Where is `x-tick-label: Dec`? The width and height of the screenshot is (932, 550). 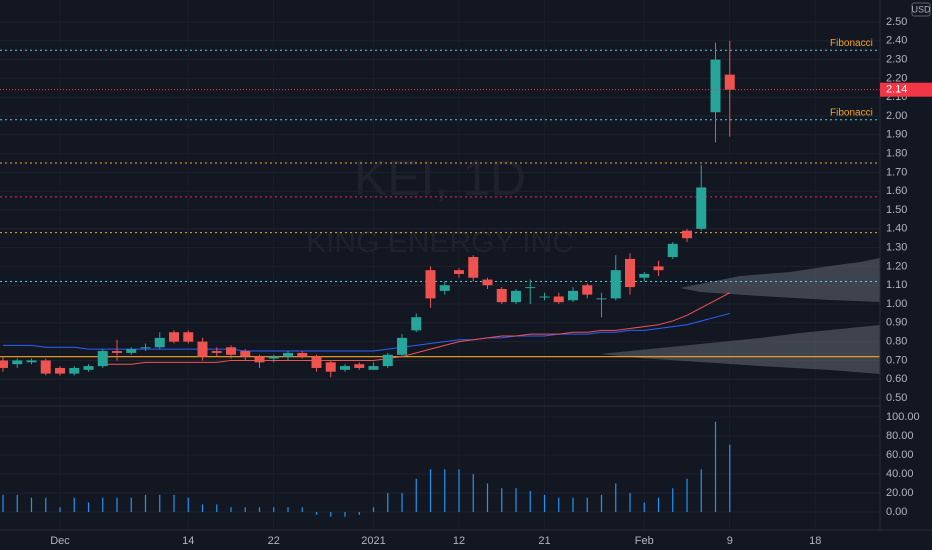 x-tick-label: Dec is located at coordinates (60, 541).